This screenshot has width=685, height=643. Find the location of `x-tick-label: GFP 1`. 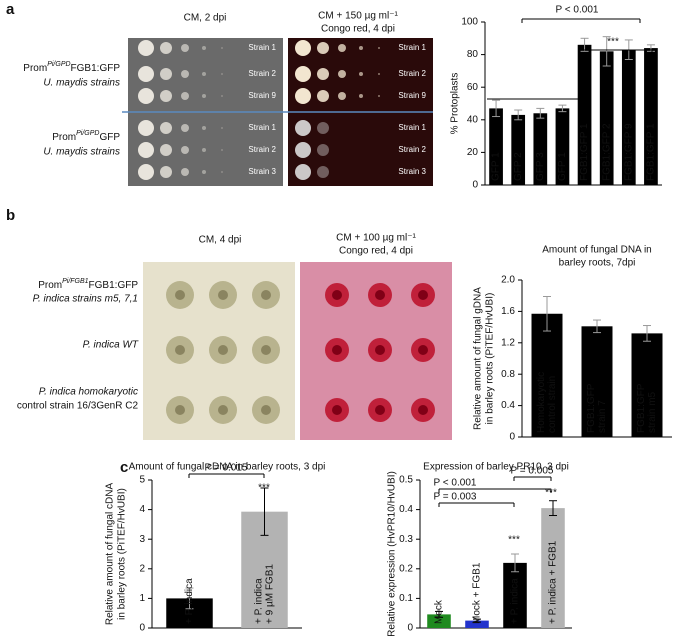

x-tick-label: GFP 1 is located at coordinates (562, 166).